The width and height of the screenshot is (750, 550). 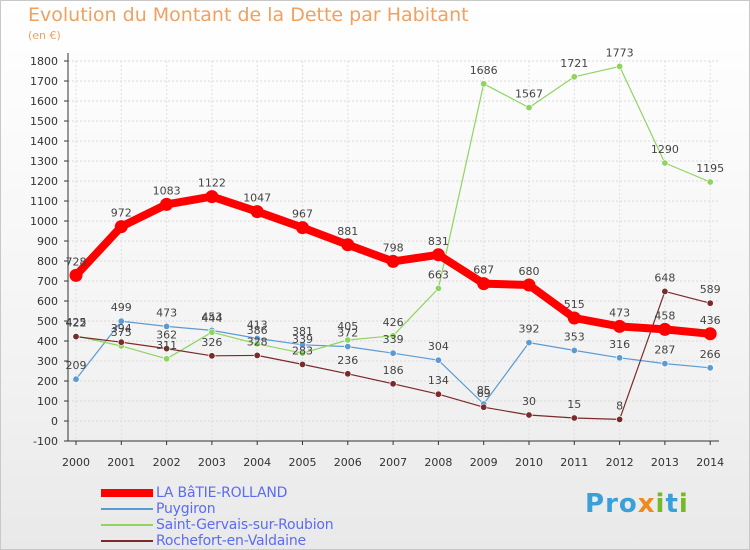 What do you see at coordinates (121, 332) in the screenshot?
I see `data-label-saint-gervais-sur-roubion: 375` at bounding box center [121, 332].